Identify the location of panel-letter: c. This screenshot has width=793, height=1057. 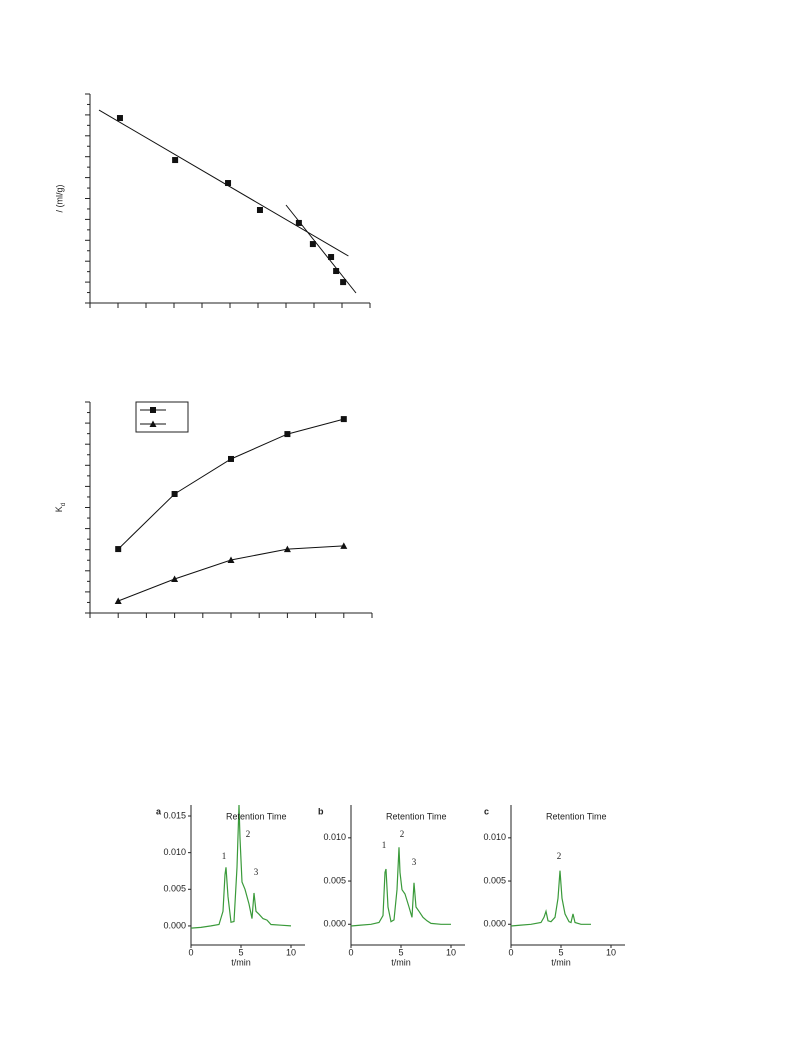
(486, 811).